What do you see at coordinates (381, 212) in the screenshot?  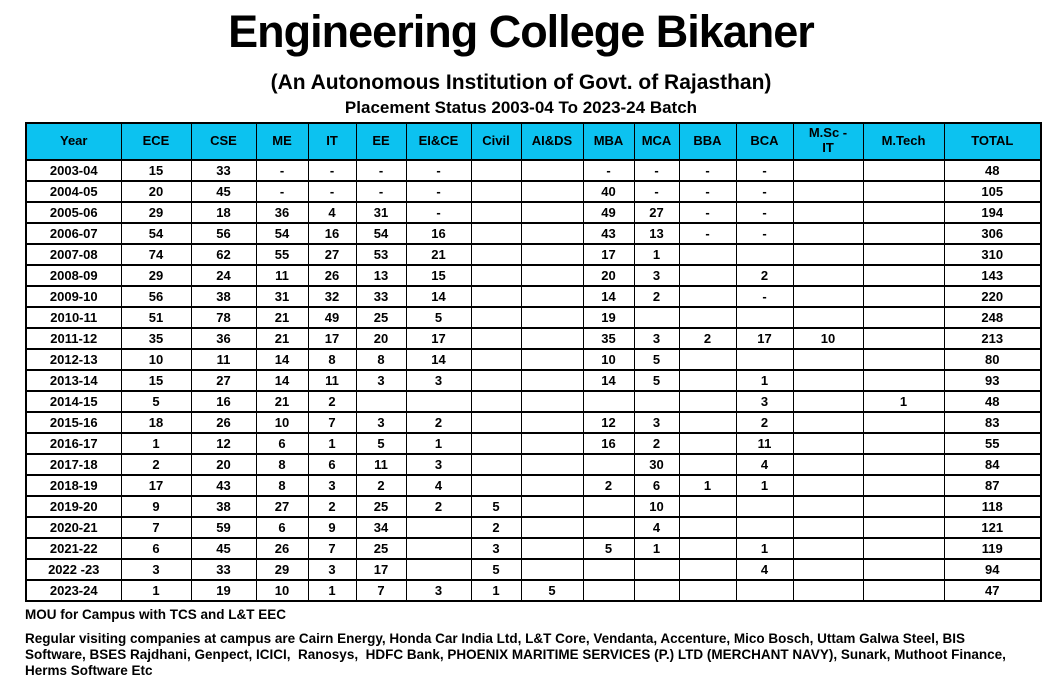 I see `value-cell: 31` at bounding box center [381, 212].